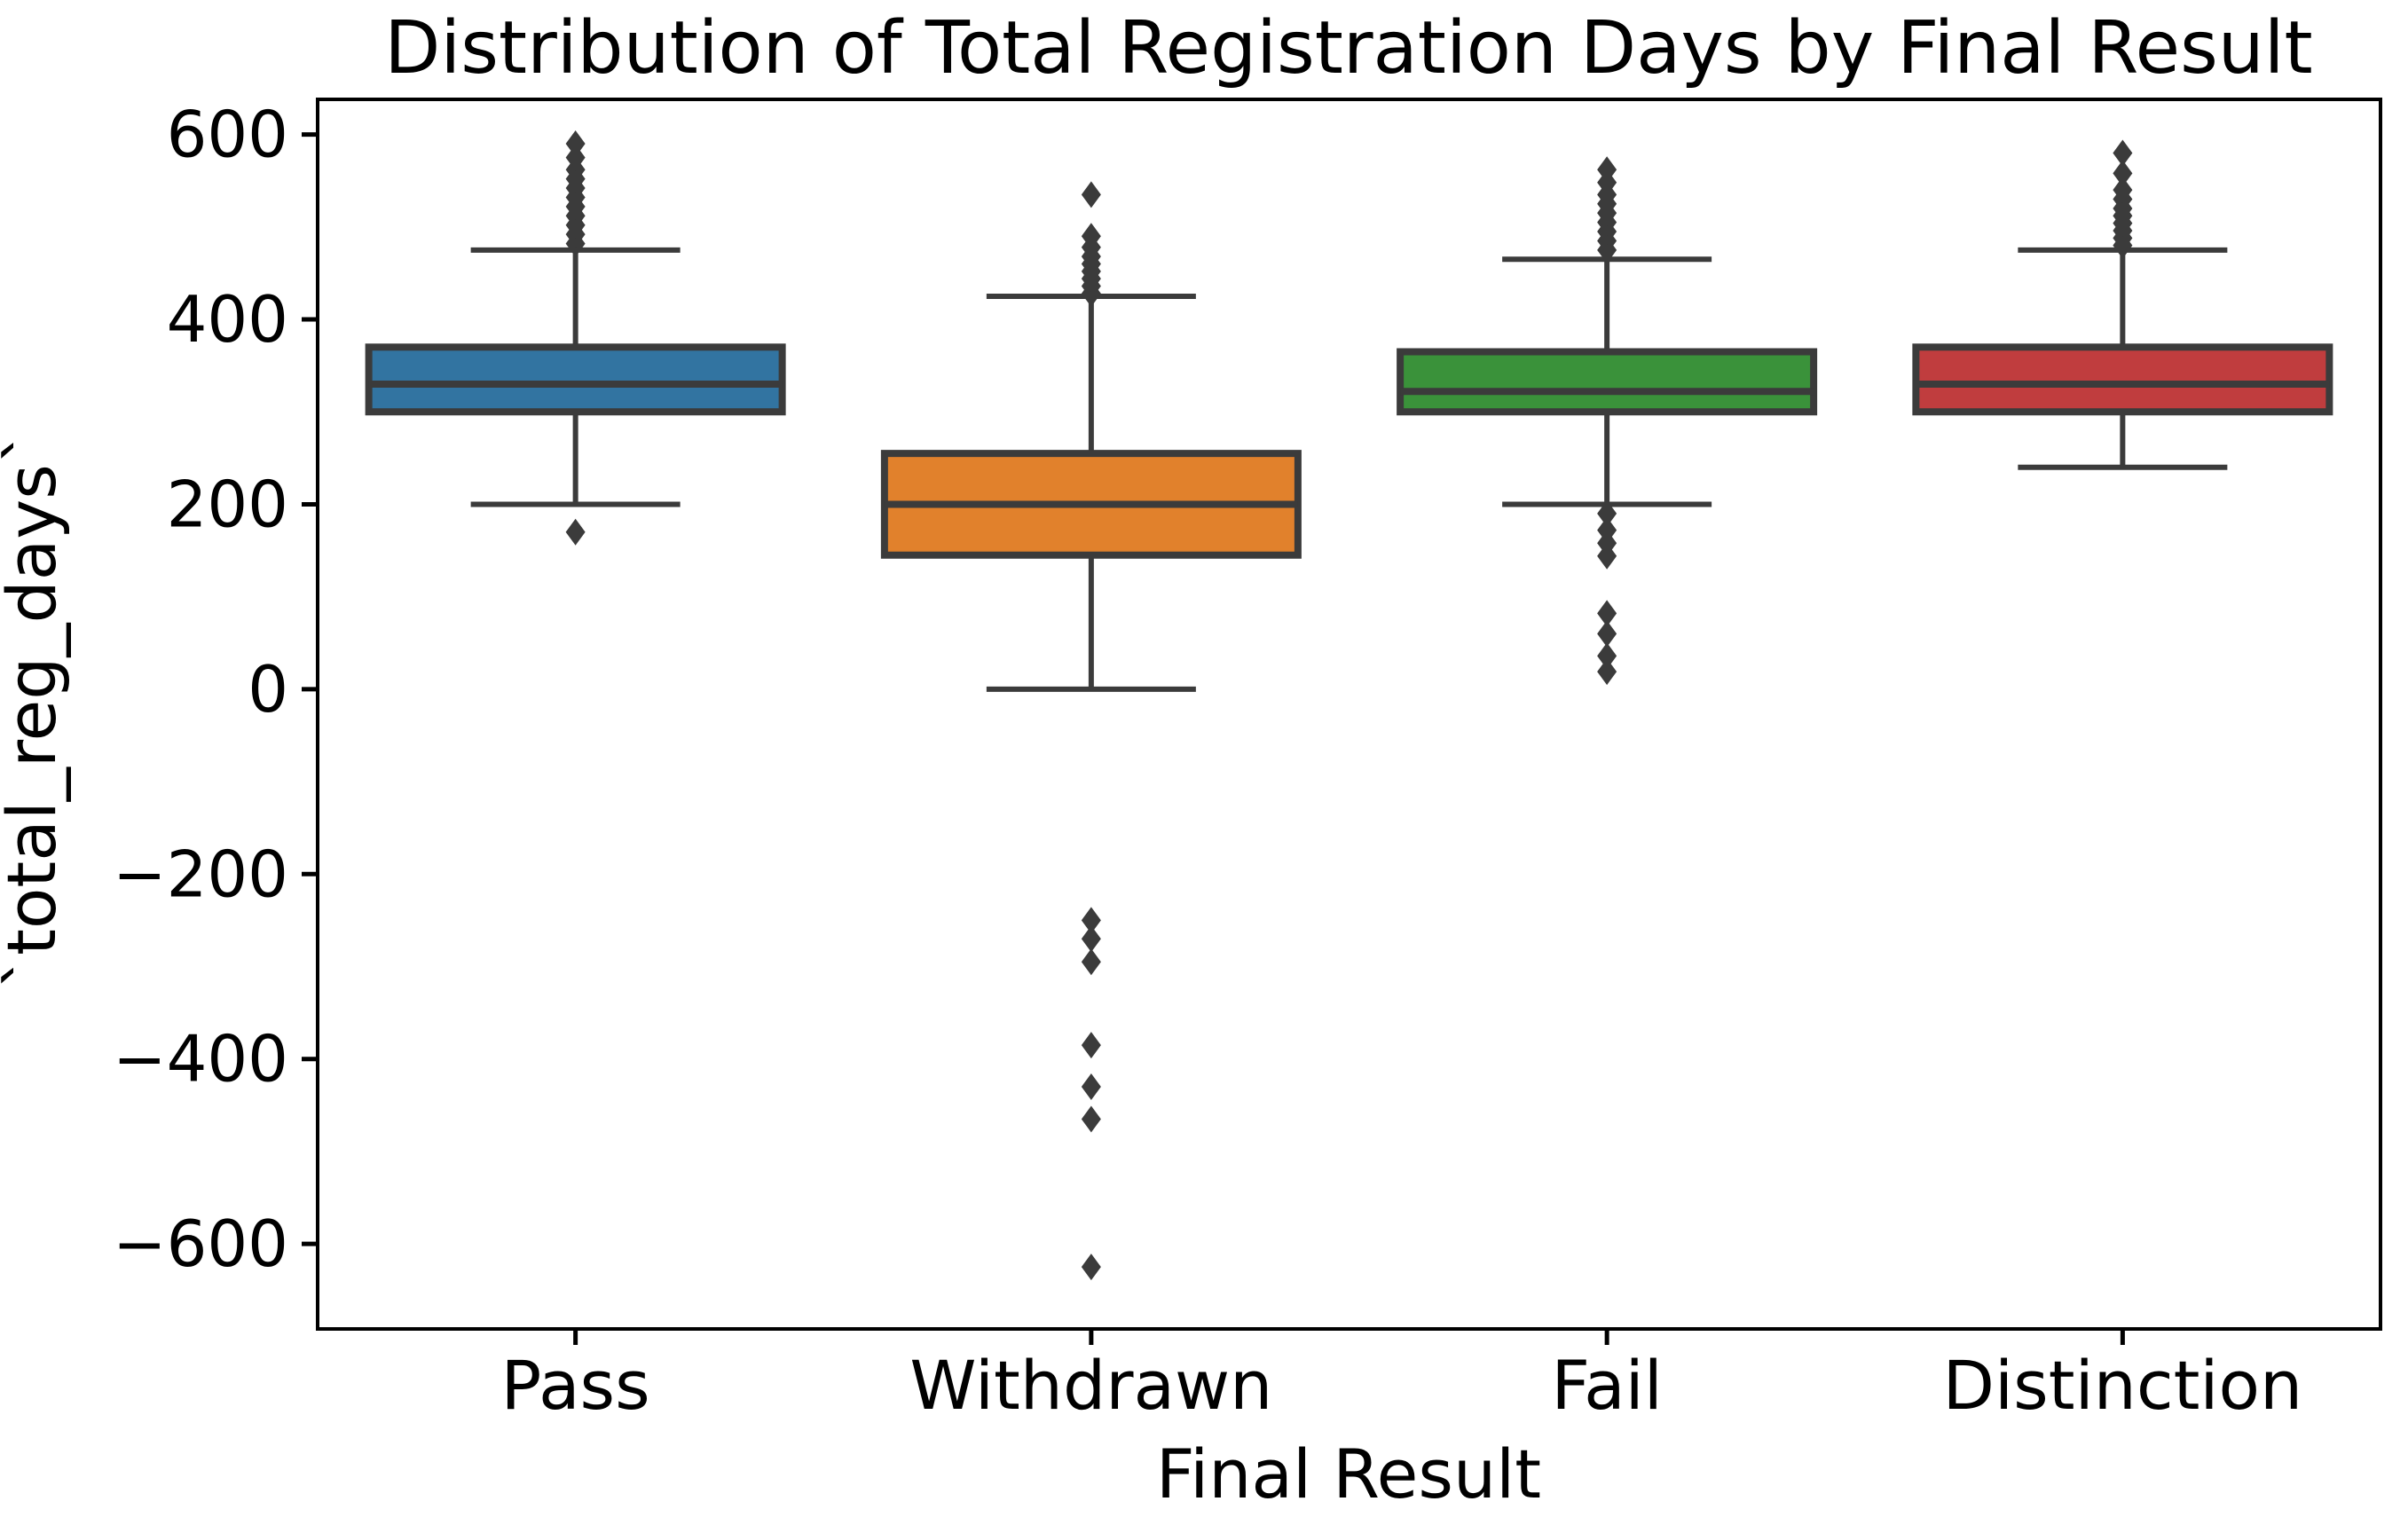 This screenshot has width=2408, height=1525. What do you see at coordinates (575, 379) in the screenshot?
I see `box-pass` at bounding box center [575, 379].